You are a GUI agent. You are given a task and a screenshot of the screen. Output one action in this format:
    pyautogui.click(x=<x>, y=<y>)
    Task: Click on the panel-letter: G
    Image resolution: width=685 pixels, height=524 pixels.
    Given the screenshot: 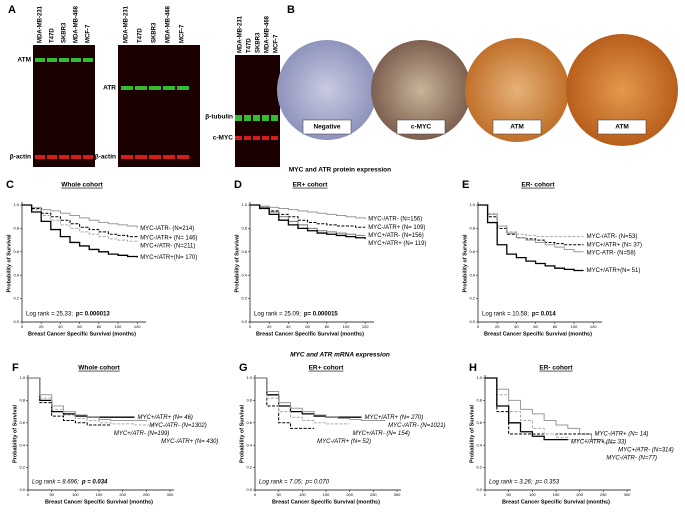 What is the action you would take?
    pyautogui.click(x=243, y=368)
    